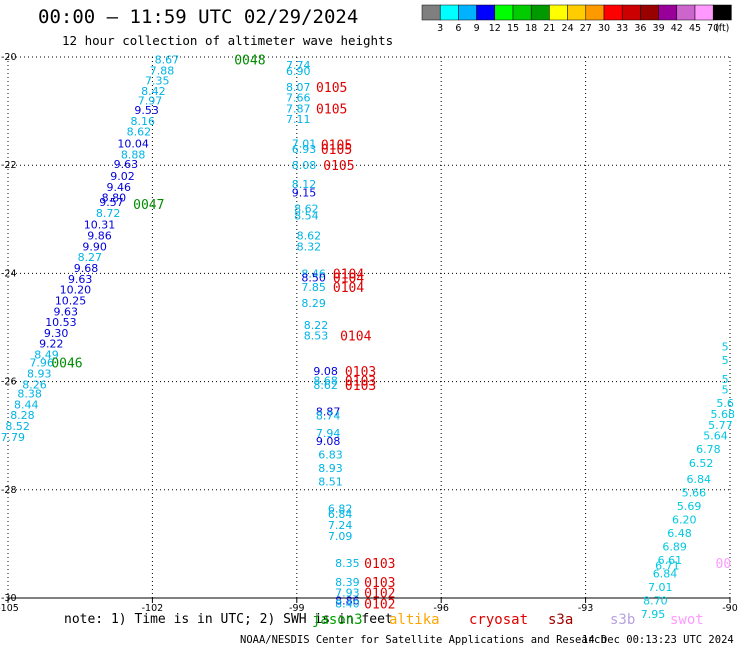  I want to click on colorbar-label: 39, so click(659, 28).